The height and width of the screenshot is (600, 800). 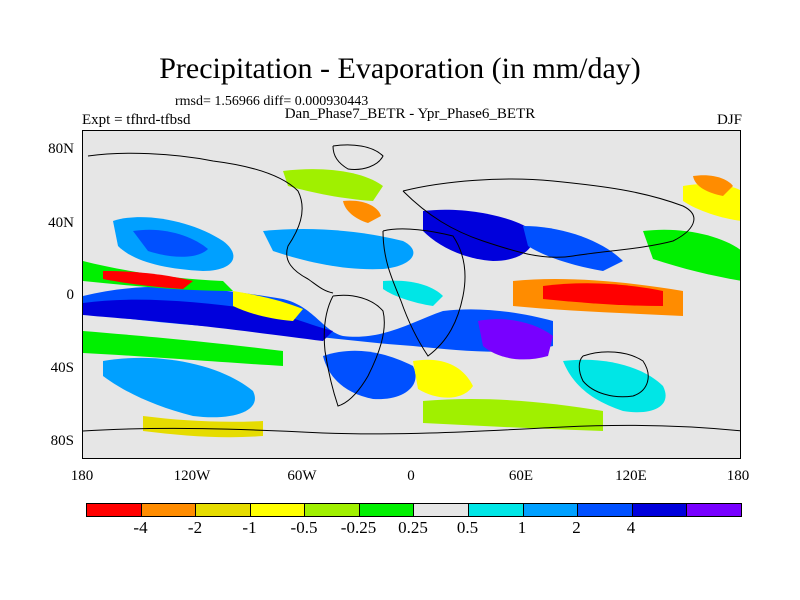 What do you see at coordinates (61, 223) in the screenshot?
I see `y-tick-40n: 40N` at bounding box center [61, 223].